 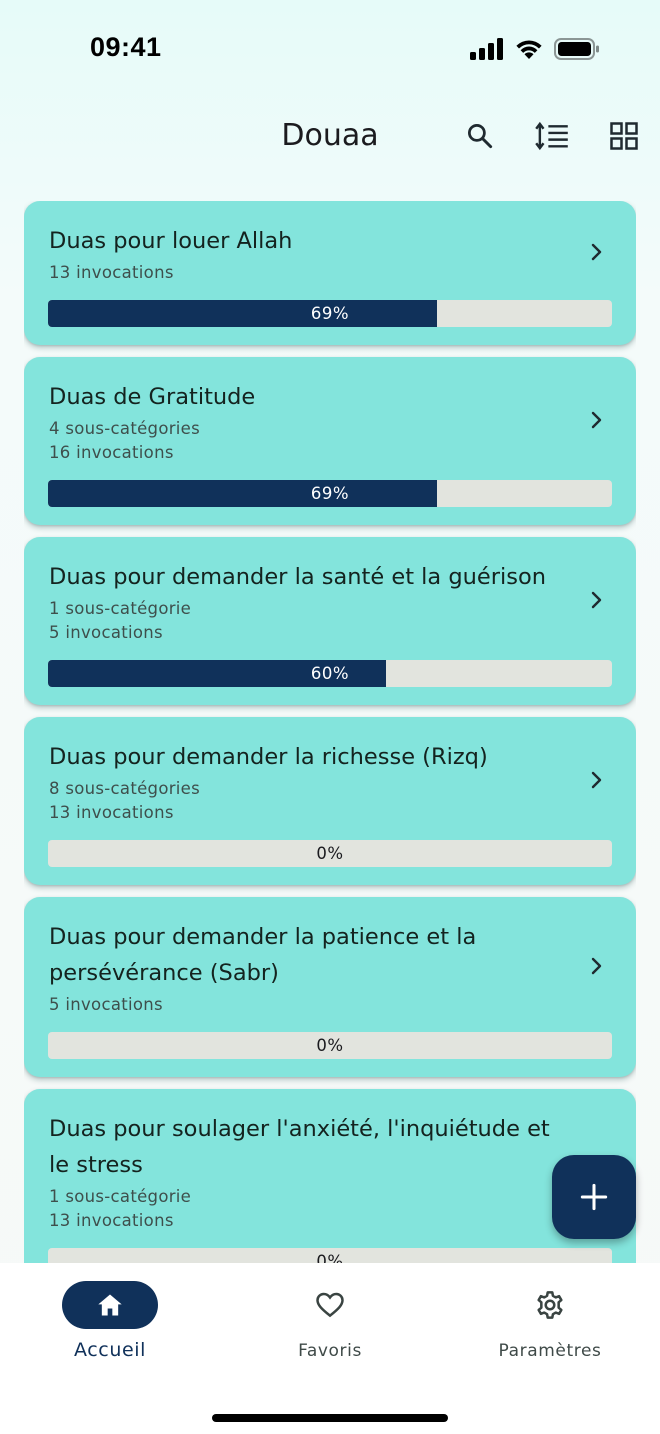 What do you see at coordinates (268, 757) in the screenshot?
I see `category-title: Duas pour demander la richesse (Rizq)` at bounding box center [268, 757].